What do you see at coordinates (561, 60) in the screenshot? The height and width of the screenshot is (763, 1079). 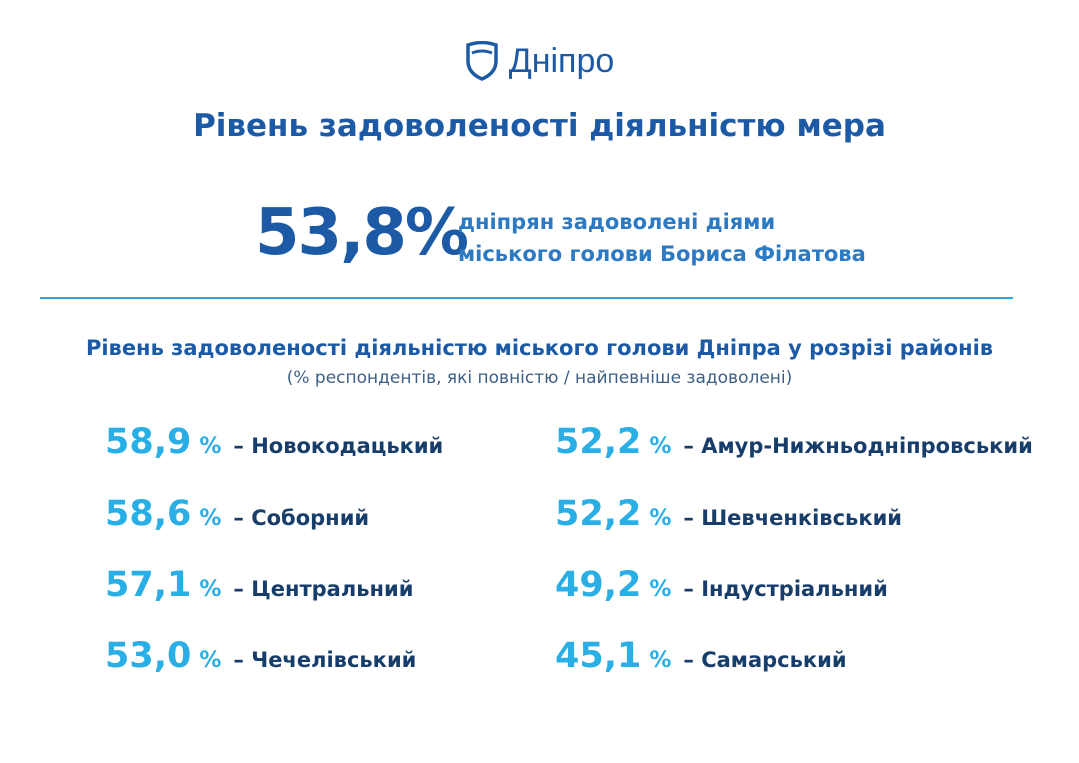 I see `logo-text: Дніпро` at bounding box center [561, 60].